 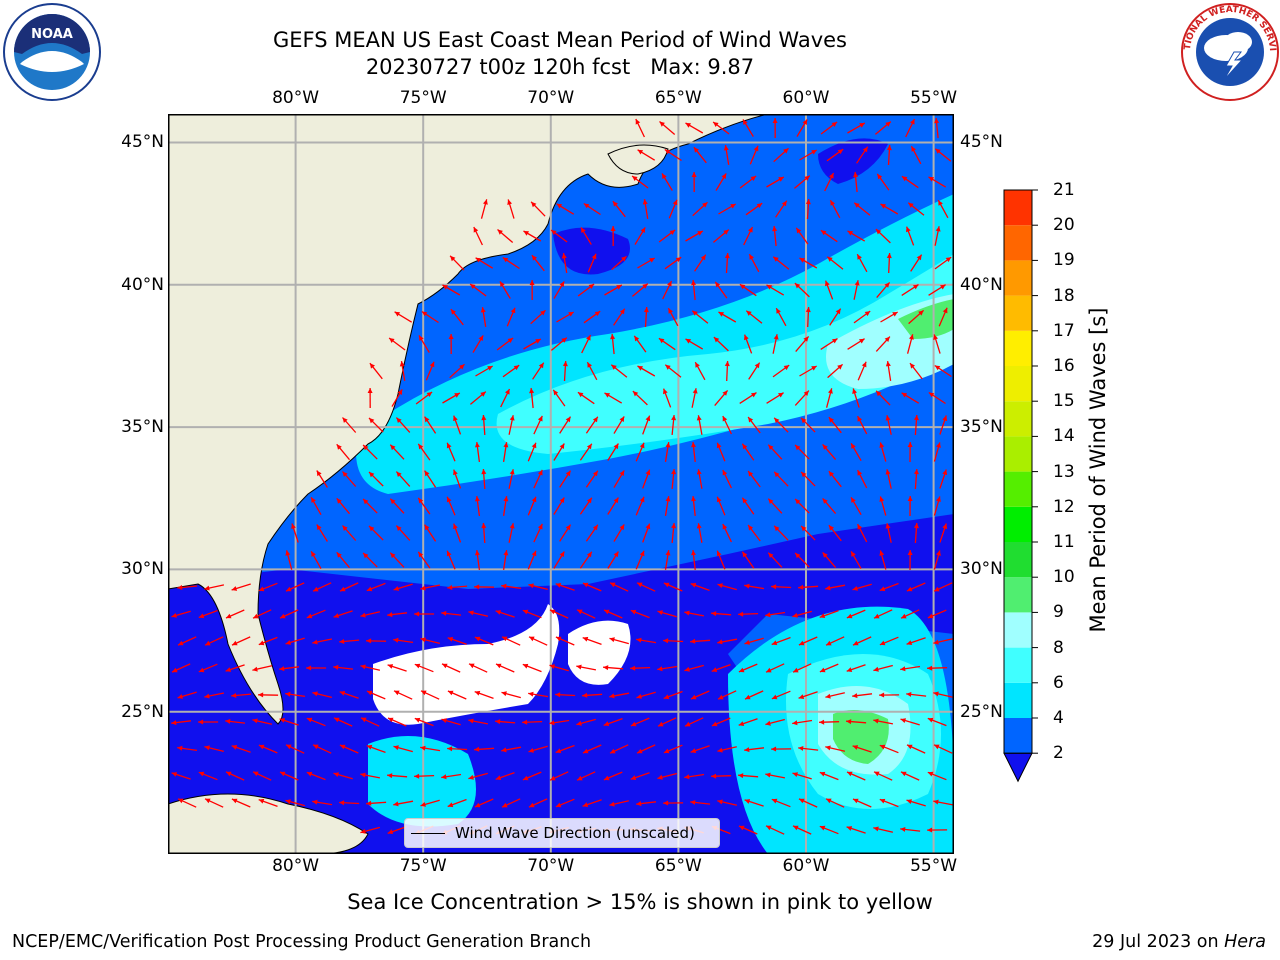 What do you see at coordinates (52, 34) in the screenshot?
I see `noaa-logo-text: NOAA` at bounding box center [52, 34].